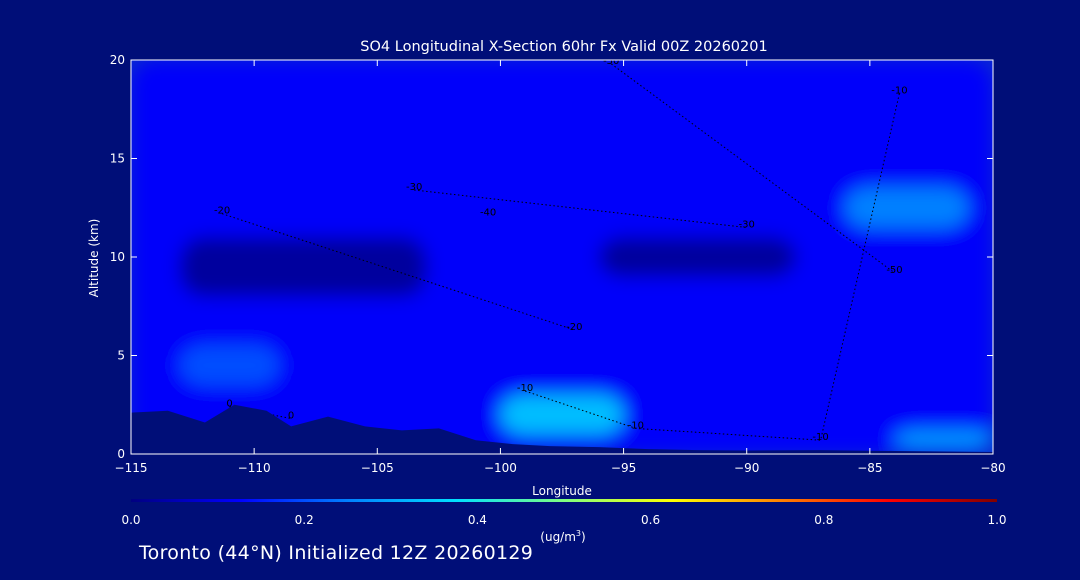  What do you see at coordinates (488, 213) in the screenshot?
I see `contour-label: -40` at bounding box center [488, 213].